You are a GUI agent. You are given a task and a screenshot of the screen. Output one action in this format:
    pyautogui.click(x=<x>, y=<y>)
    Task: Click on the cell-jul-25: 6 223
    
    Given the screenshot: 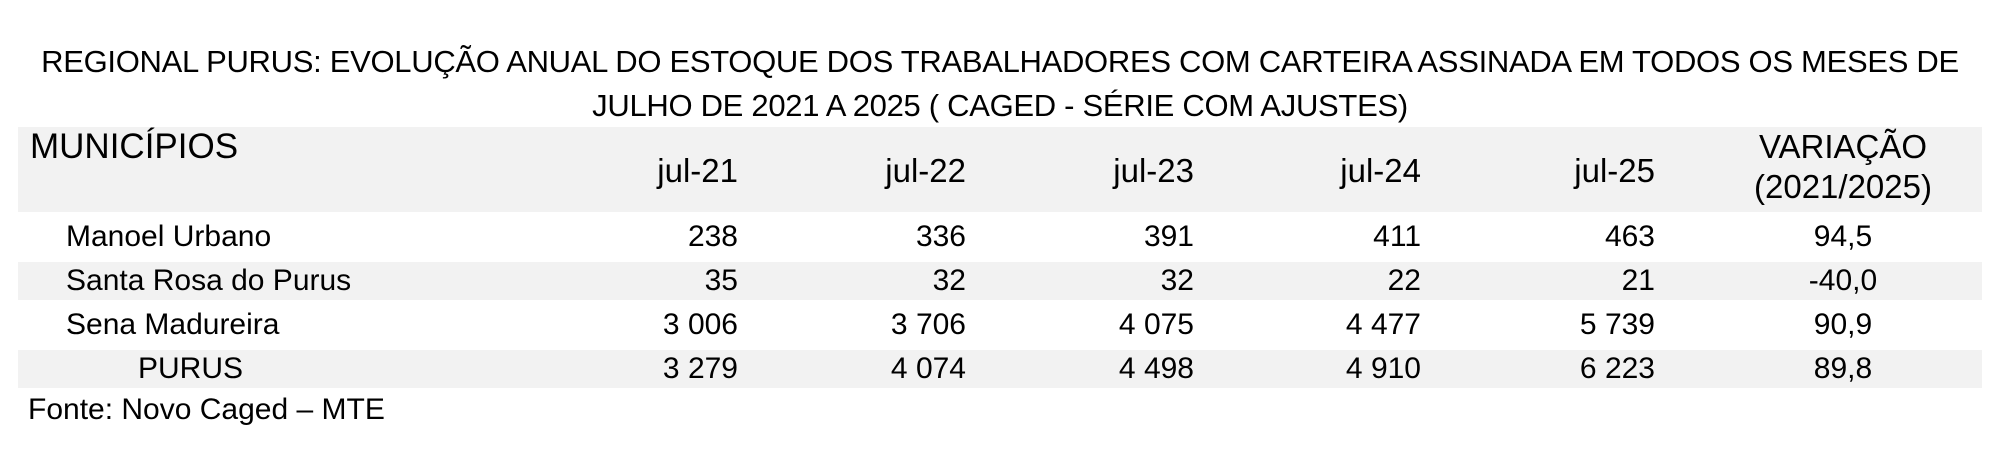 What is the action you would take?
    pyautogui.click(x=1617, y=368)
    